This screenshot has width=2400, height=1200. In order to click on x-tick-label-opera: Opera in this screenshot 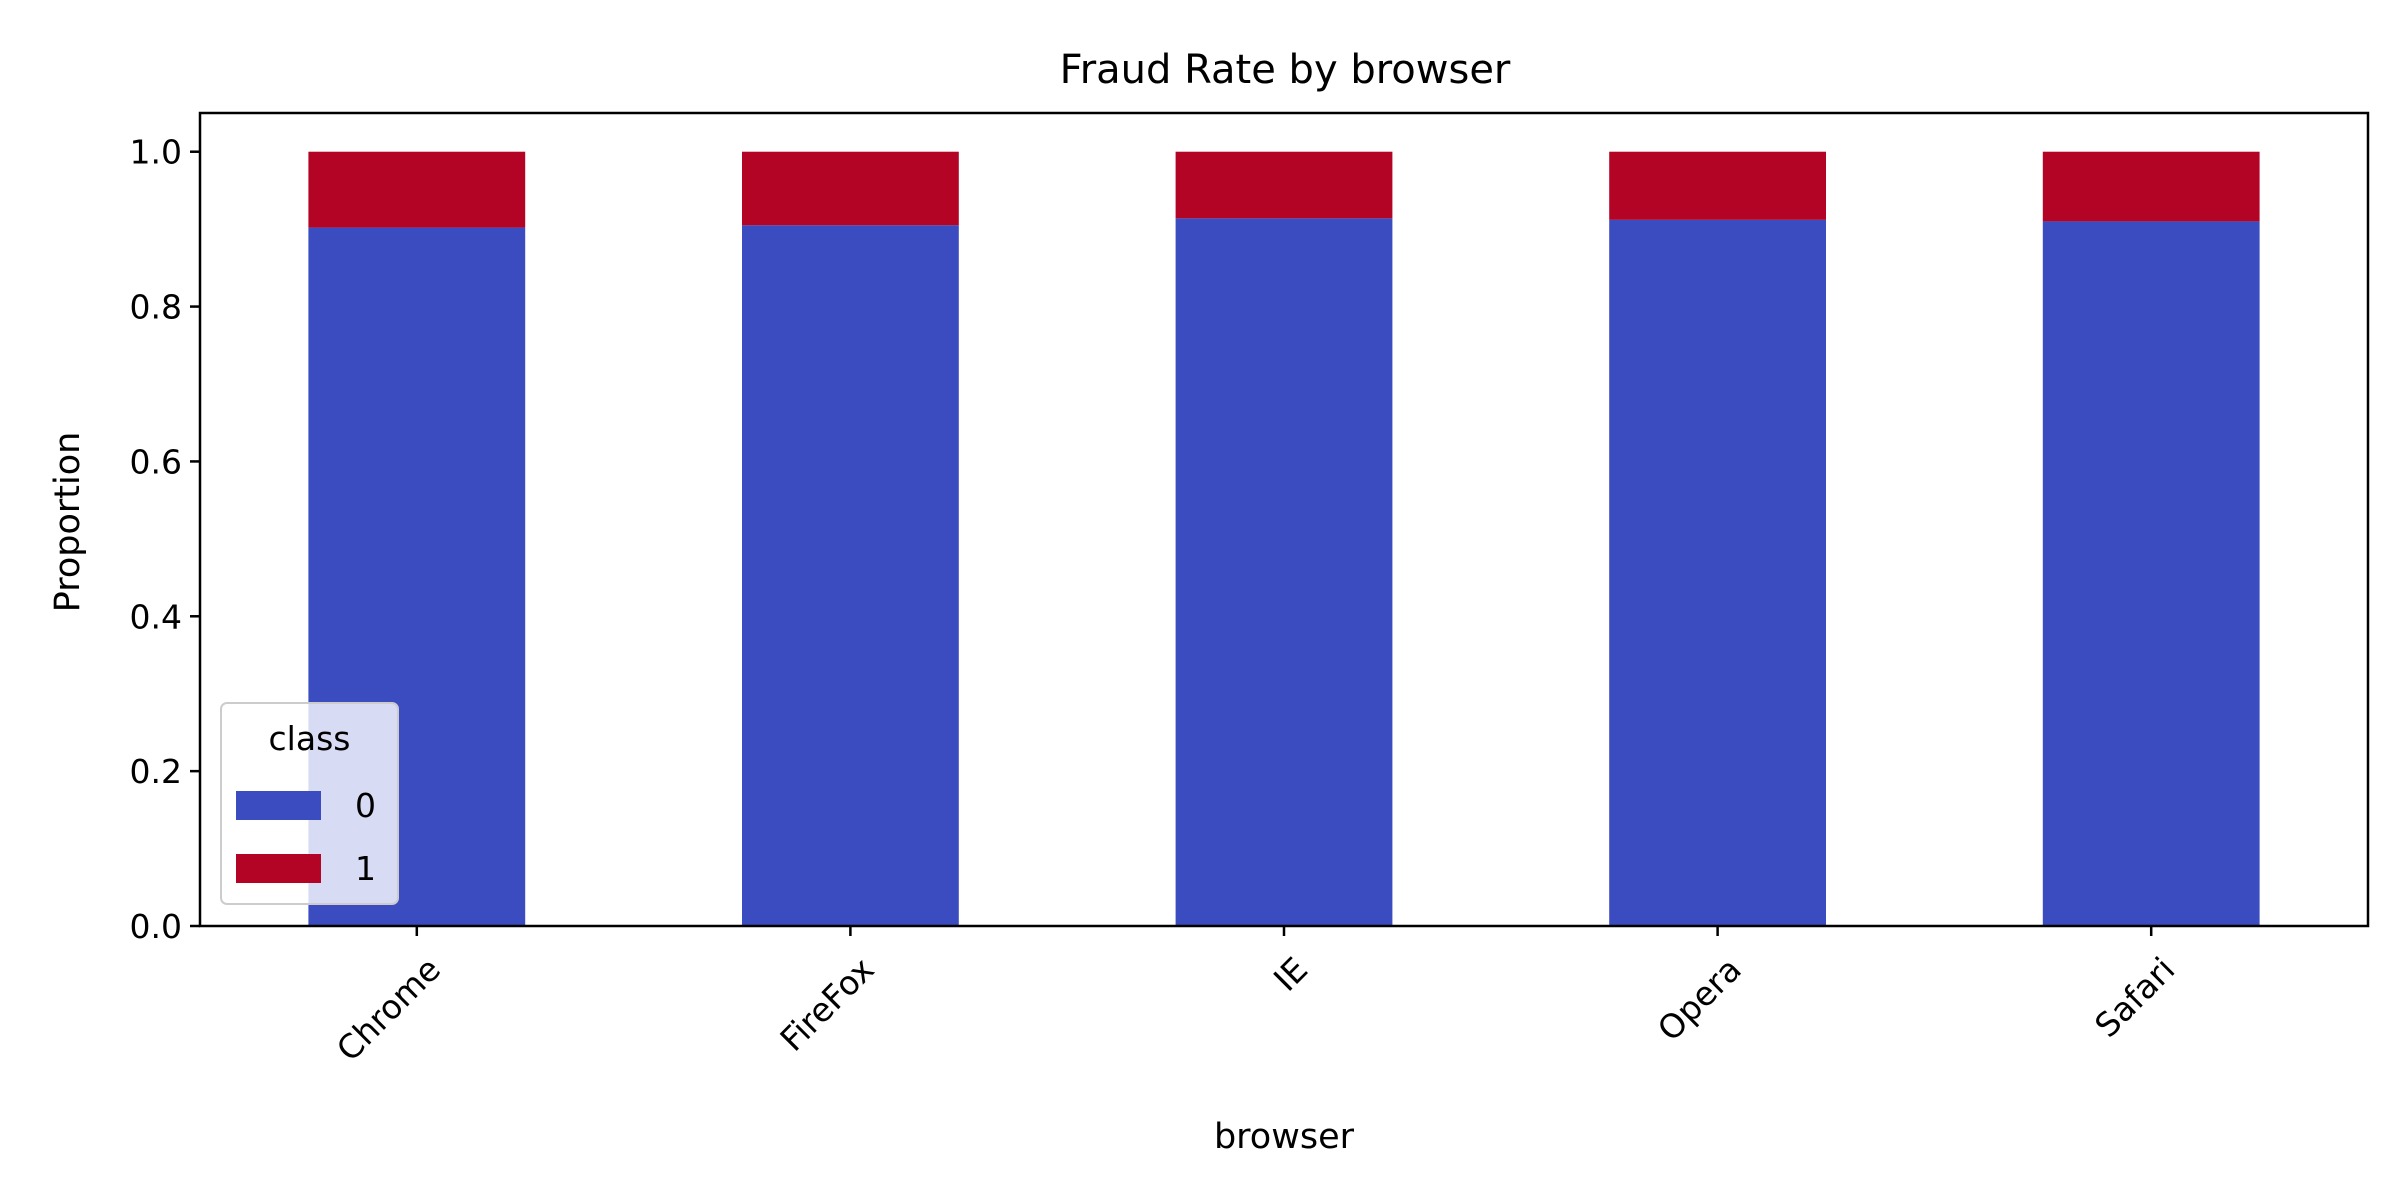, I will do `click(1699, 999)`.